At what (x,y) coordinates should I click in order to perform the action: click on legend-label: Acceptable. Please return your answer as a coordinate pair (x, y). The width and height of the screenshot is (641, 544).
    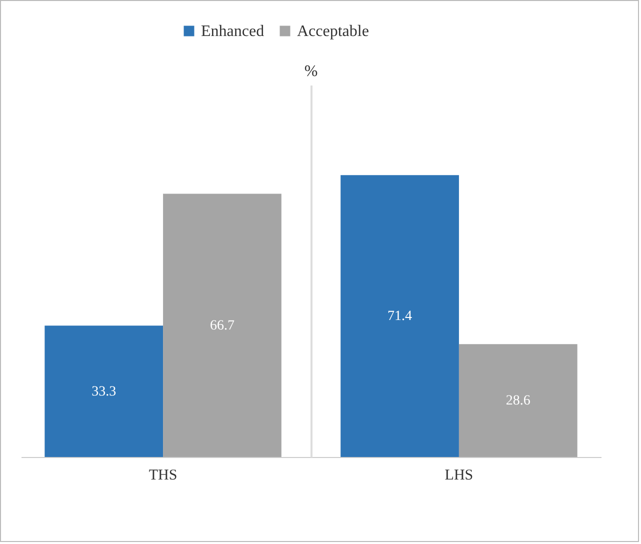
    Looking at the image, I should click on (333, 31).